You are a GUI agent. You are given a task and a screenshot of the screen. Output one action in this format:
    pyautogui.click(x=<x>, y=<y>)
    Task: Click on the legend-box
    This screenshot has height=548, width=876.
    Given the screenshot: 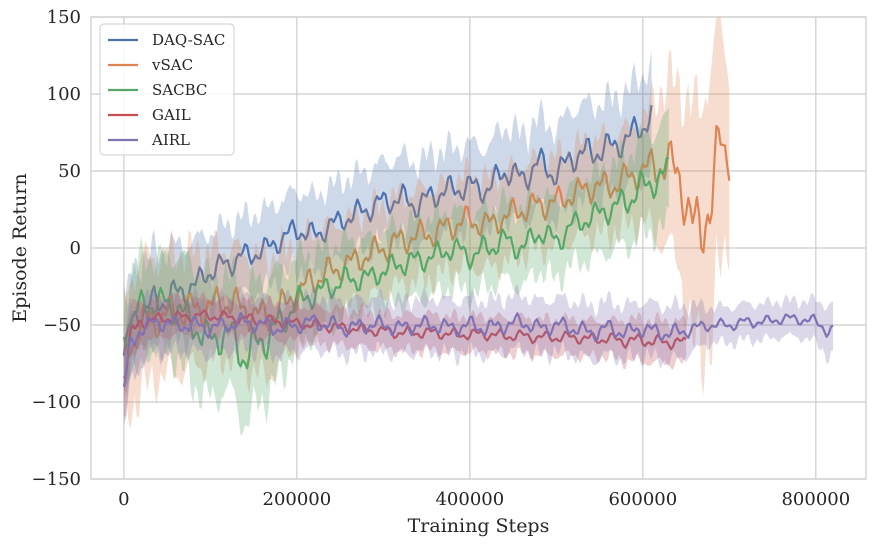 What is the action you would take?
    pyautogui.click(x=167, y=89)
    